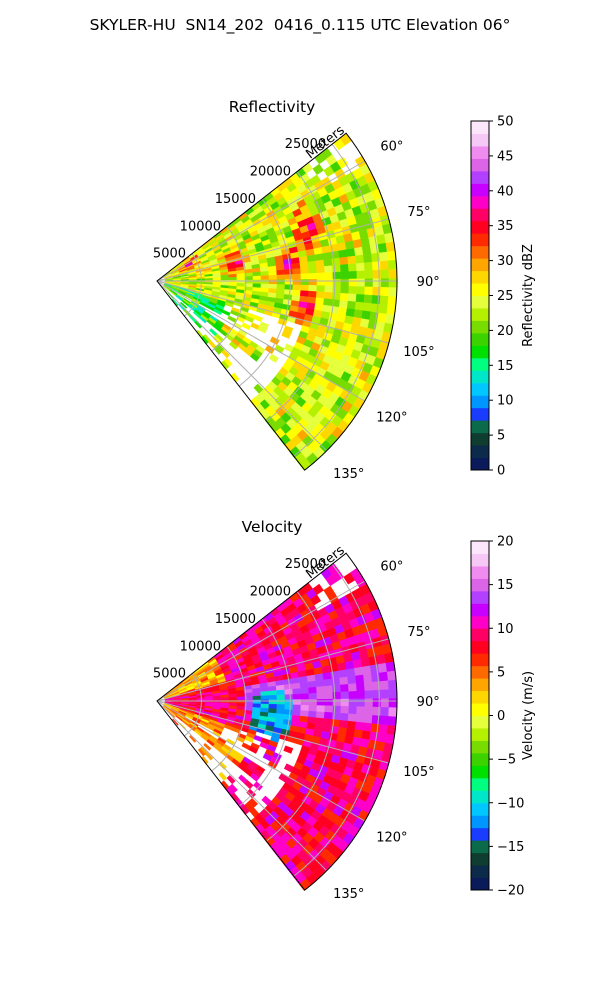  Describe the element at coordinates (505, 401) in the screenshot. I see `colorbar-tick-label: 10` at that location.